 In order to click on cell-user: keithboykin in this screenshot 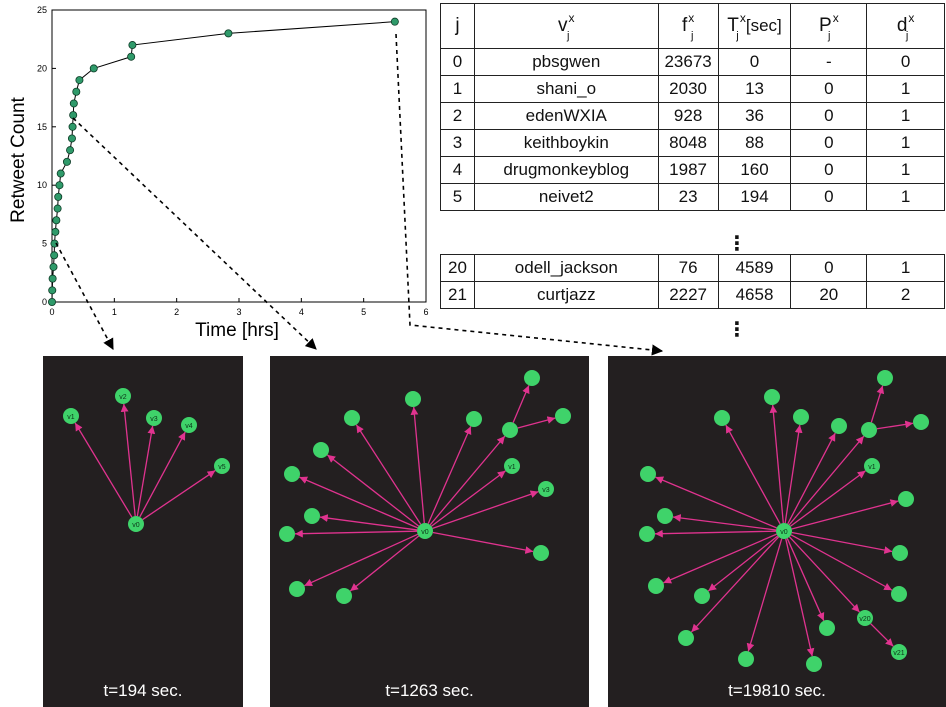, I will do `click(566, 143)`.